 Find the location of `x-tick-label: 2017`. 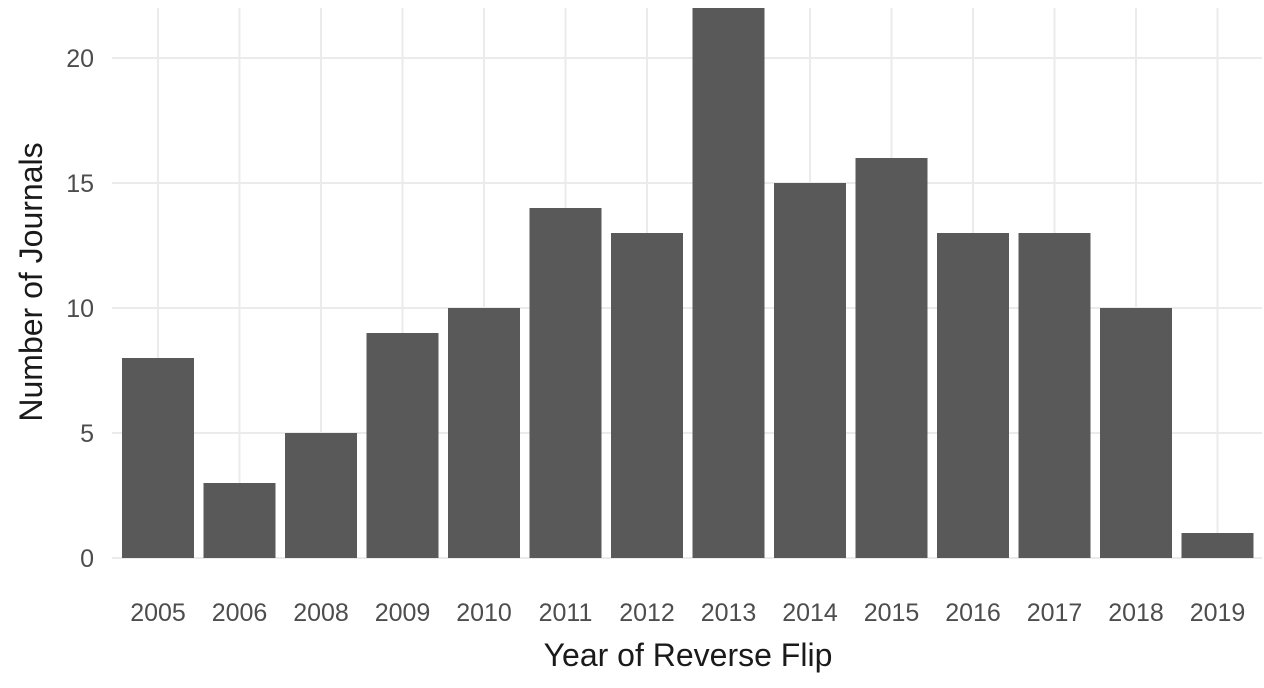

x-tick-label: 2017 is located at coordinates (1055, 613).